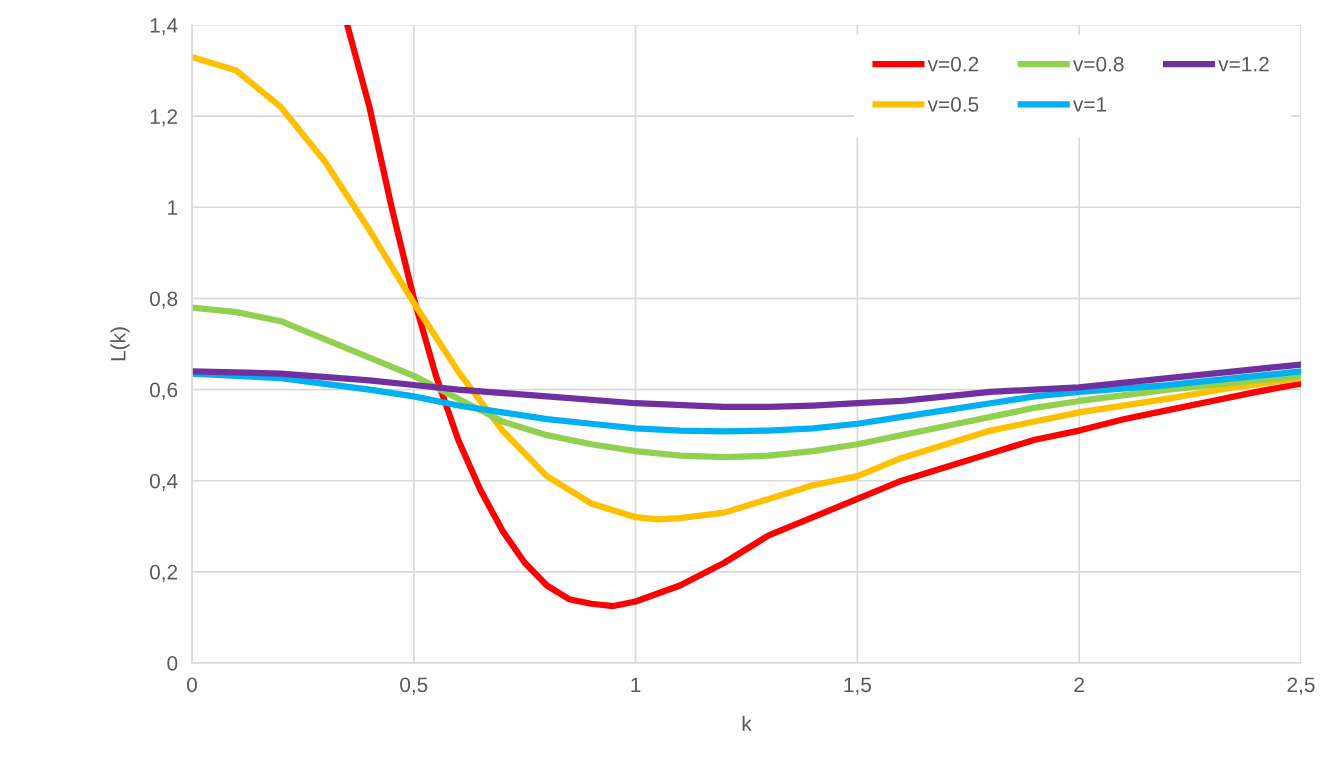 The height and width of the screenshot is (781, 1335). What do you see at coordinates (192, 685) in the screenshot?
I see `x-tick-label: 0` at bounding box center [192, 685].